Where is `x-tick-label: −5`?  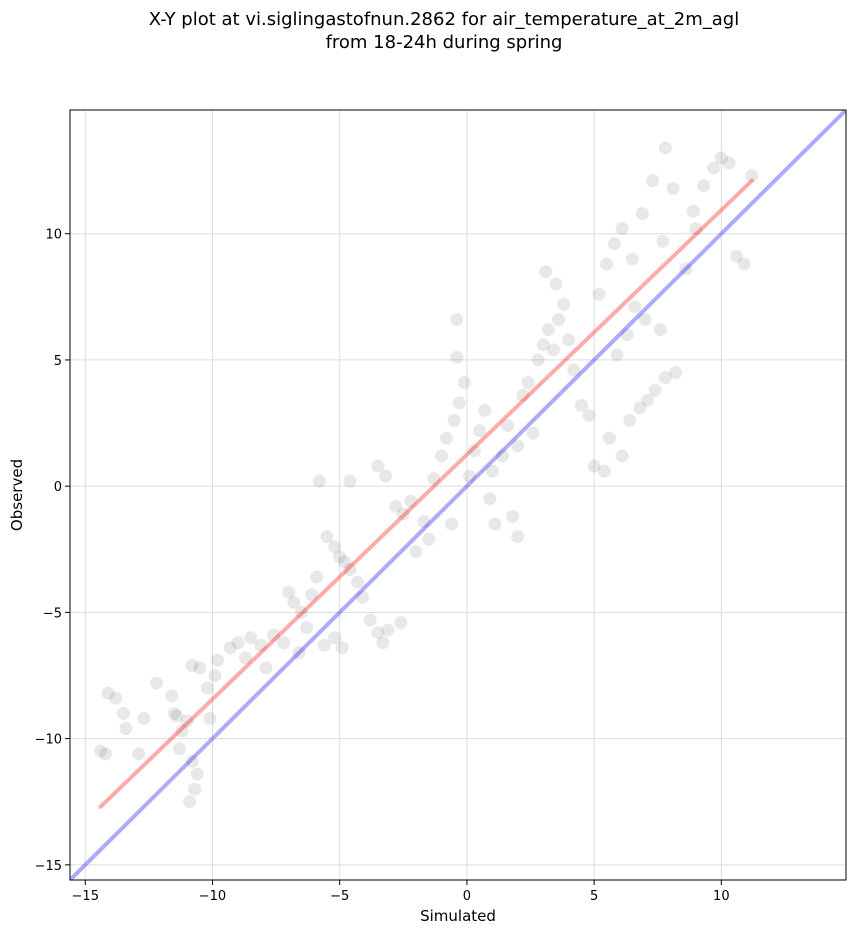
x-tick-label: −5 is located at coordinates (339, 896).